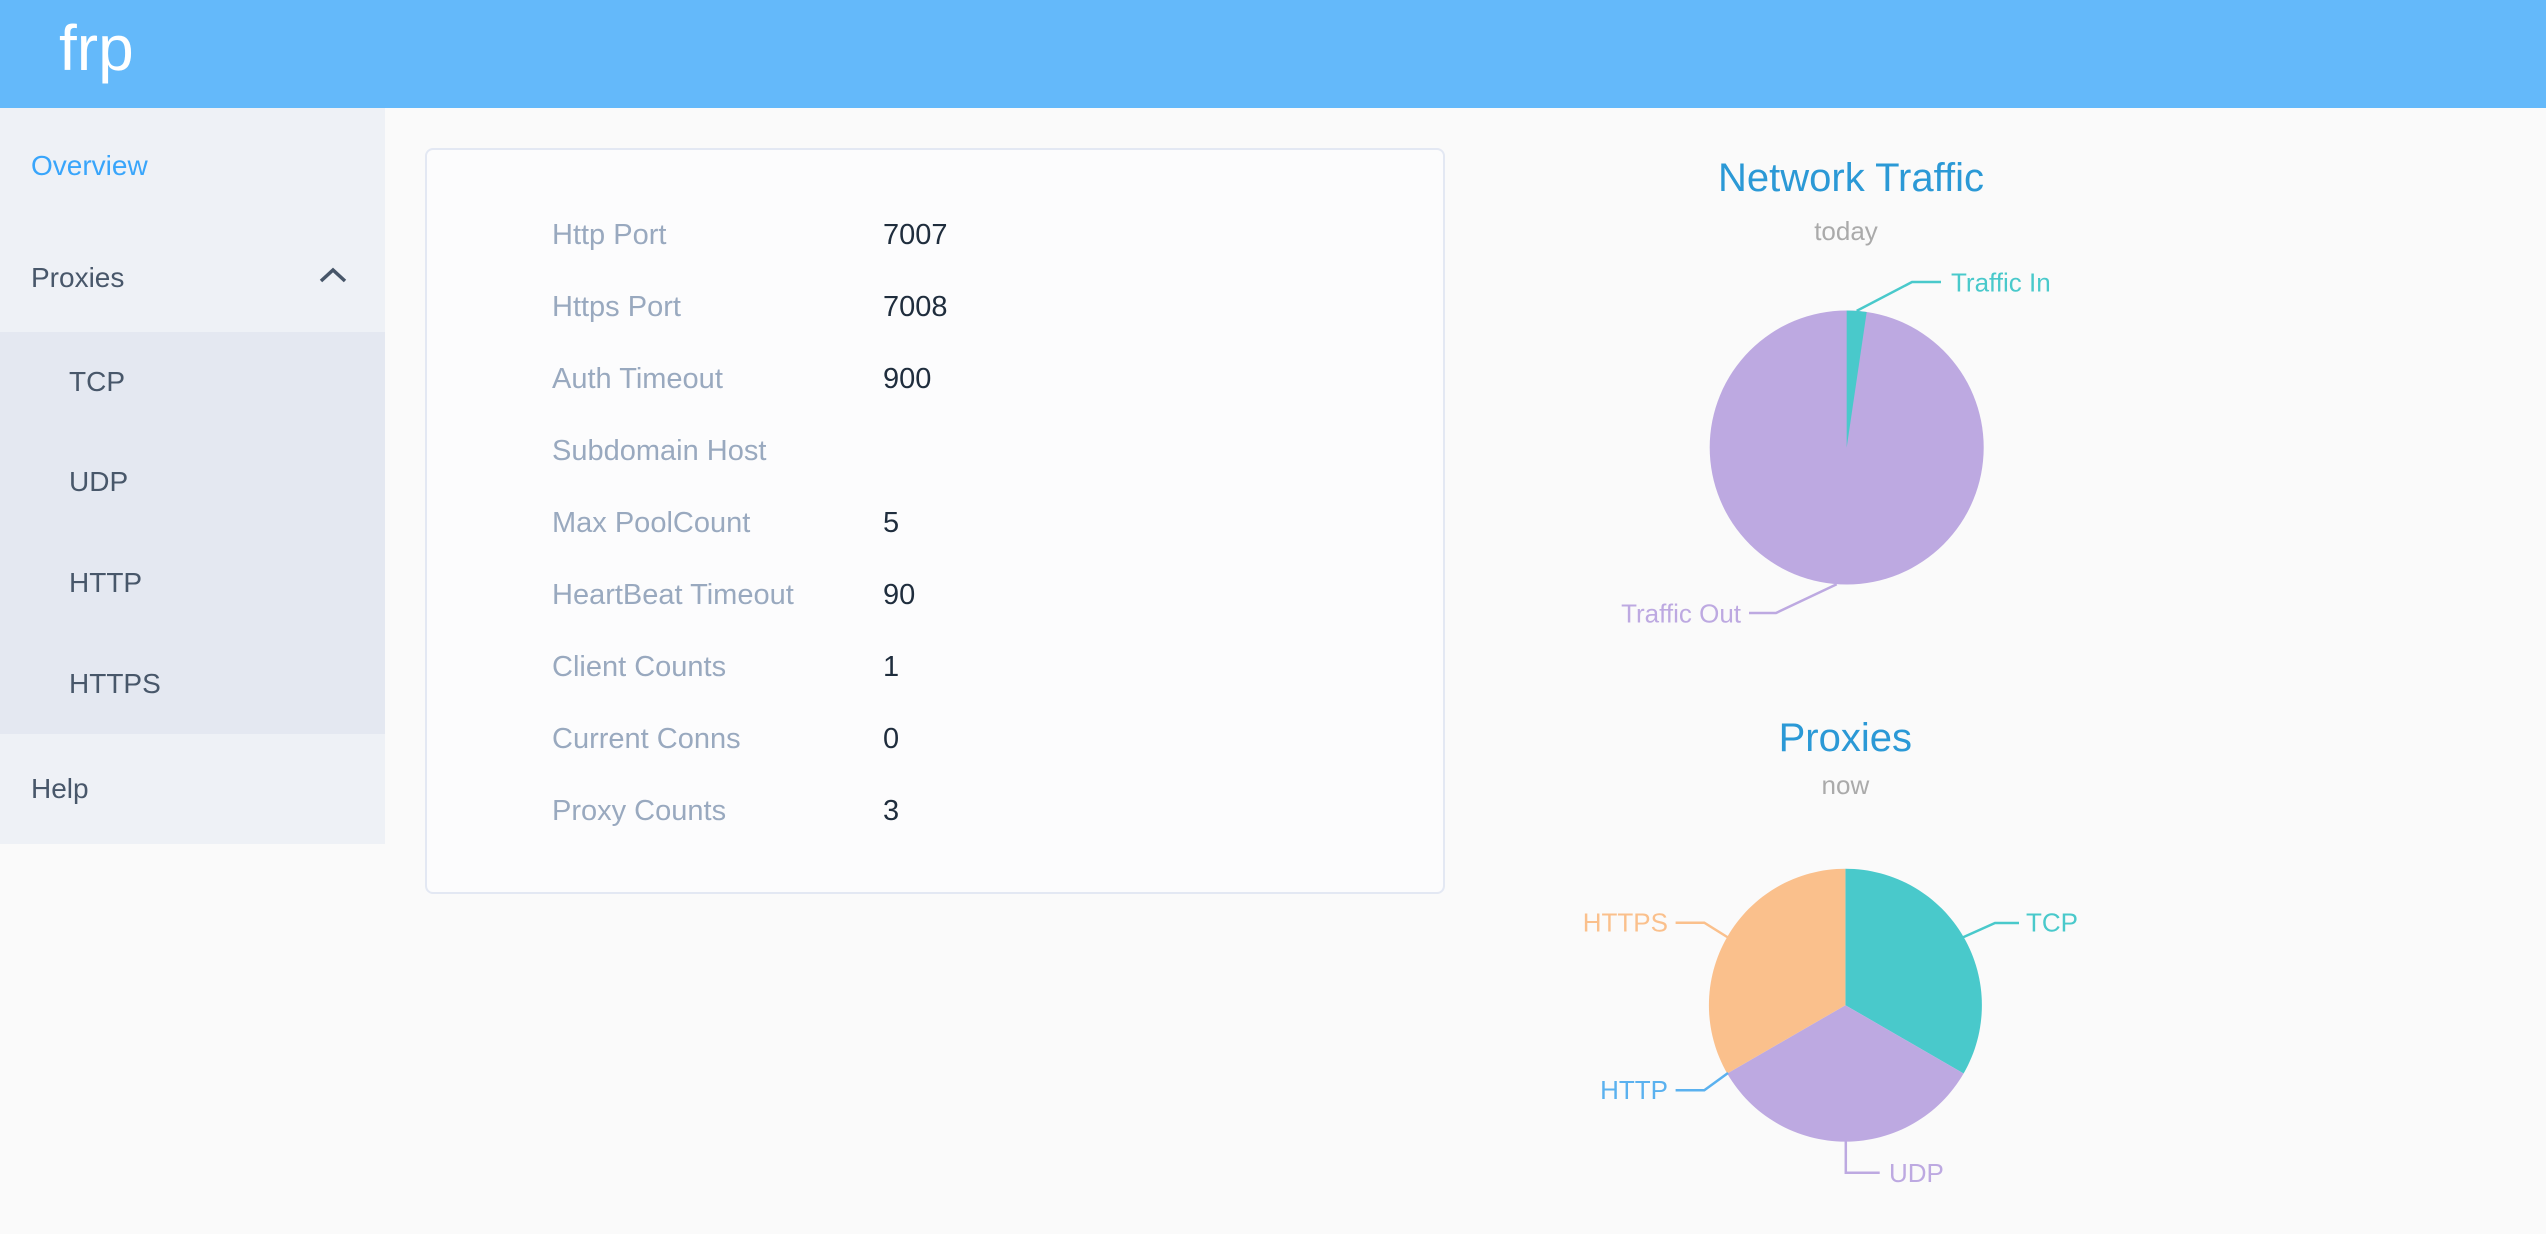  Describe the element at coordinates (2052, 923) in the screenshot. I see `svg-text: TCP` at that location.